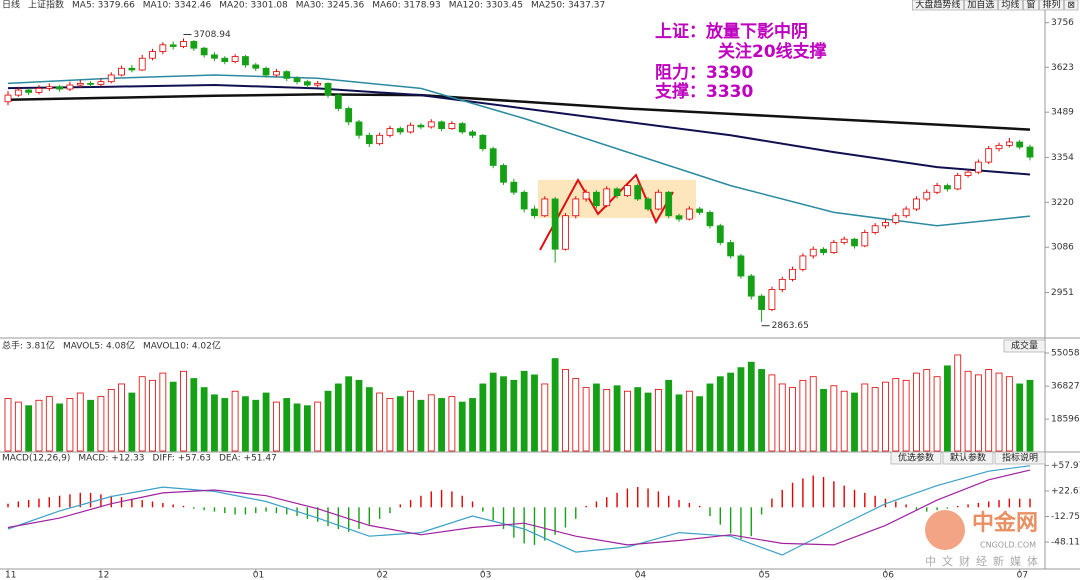 The height and width of the screenshot is (580, 1080). I want to click on toolbar-button-label: 大盘趋势线, so click(937, 5).